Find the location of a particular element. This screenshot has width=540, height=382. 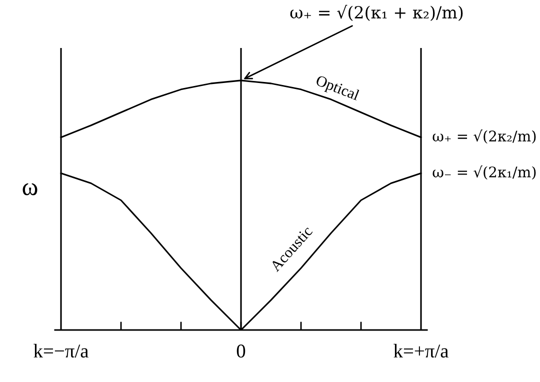

annotation: ω₋ = √(2κ₁/m) is located at coordinates (484, 172).